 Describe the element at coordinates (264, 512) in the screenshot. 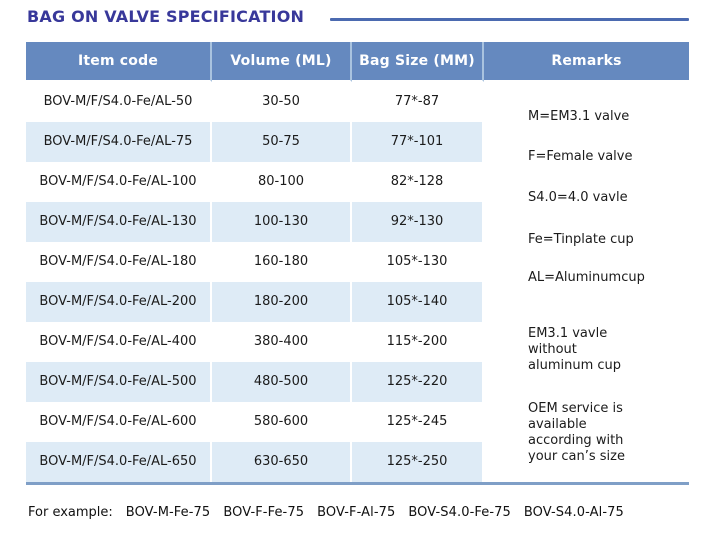

I see `example-code: BOV-F-Fe-75` at that location.